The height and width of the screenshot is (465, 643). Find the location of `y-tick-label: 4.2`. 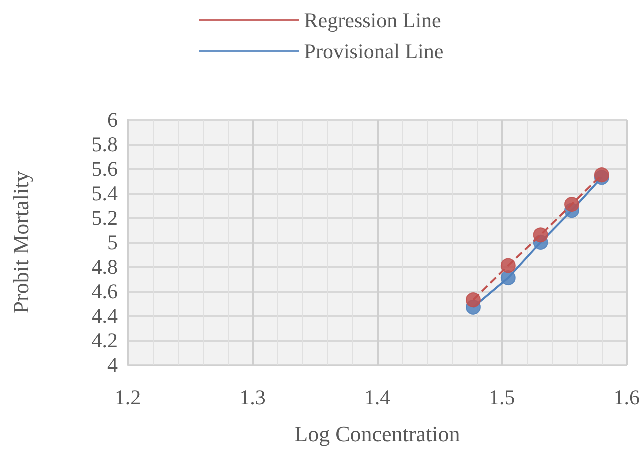

y-tick-label: 4.2 is located at coordinates (105, 340).